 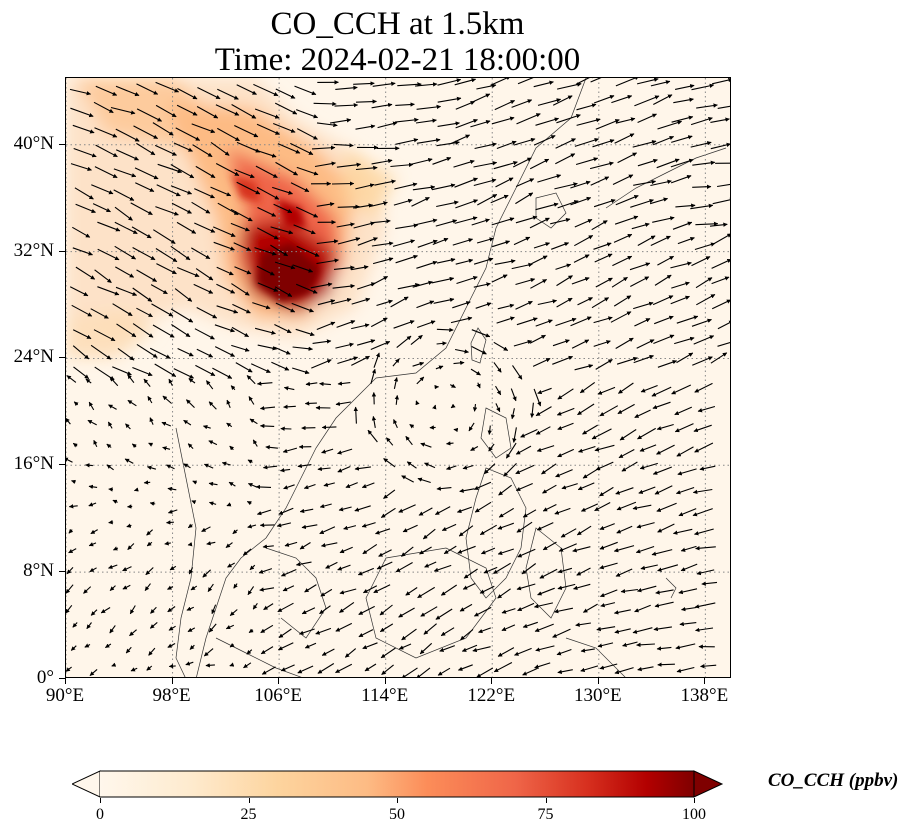 What do you see at coordinates (694, 800) in the screenshot?
I see `colorbar-tick-mark` at bounding box center [694, 800].